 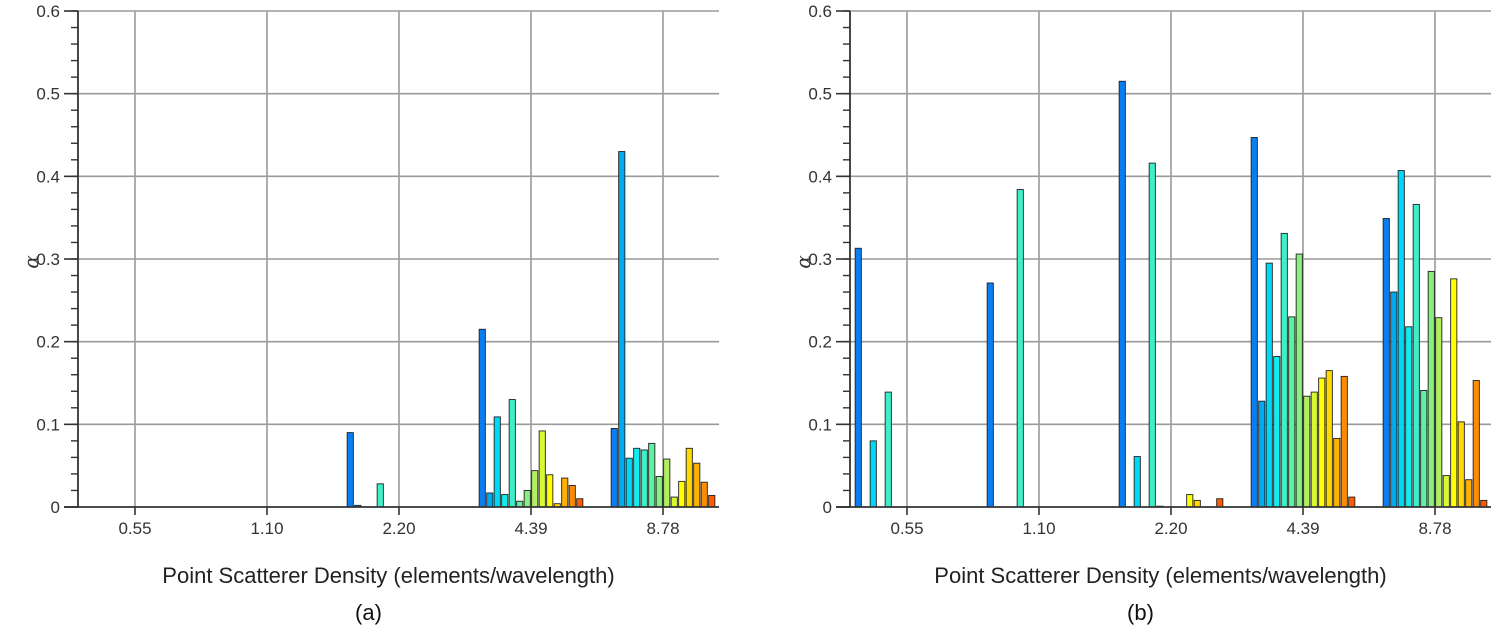 I want to click on panel-label: (a), so click(x=368, y=612).